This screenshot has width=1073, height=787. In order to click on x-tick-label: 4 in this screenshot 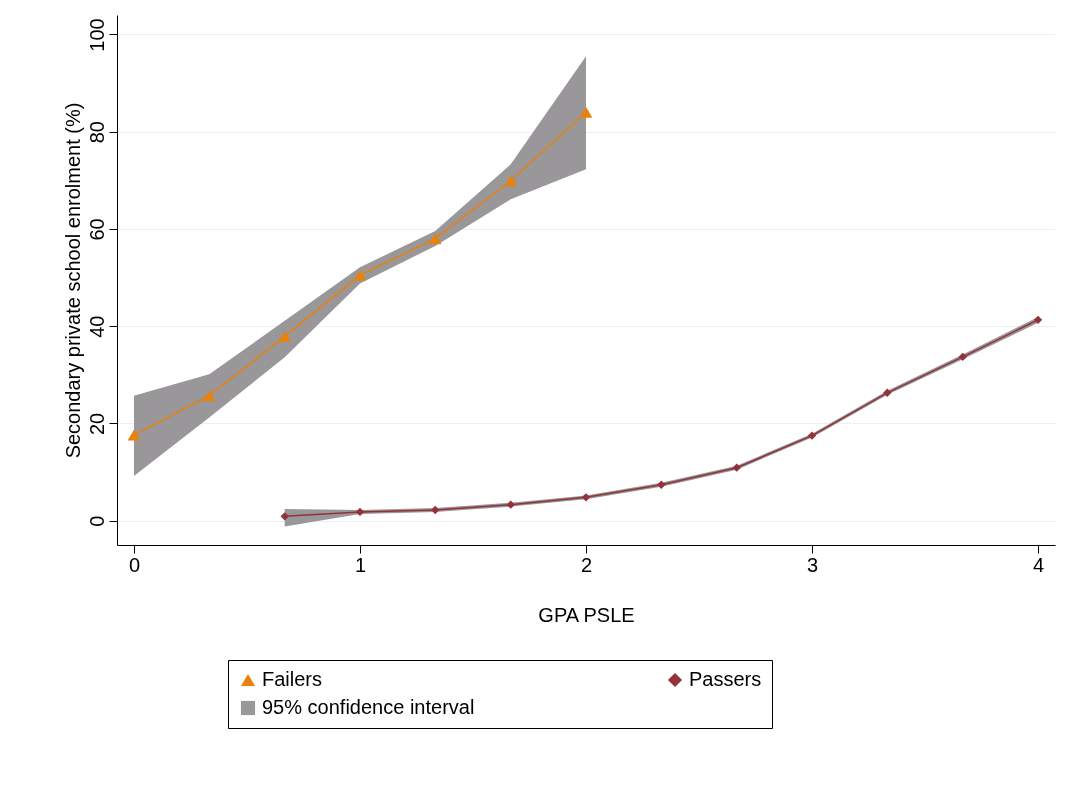, I will do `click(1038, 564)`.